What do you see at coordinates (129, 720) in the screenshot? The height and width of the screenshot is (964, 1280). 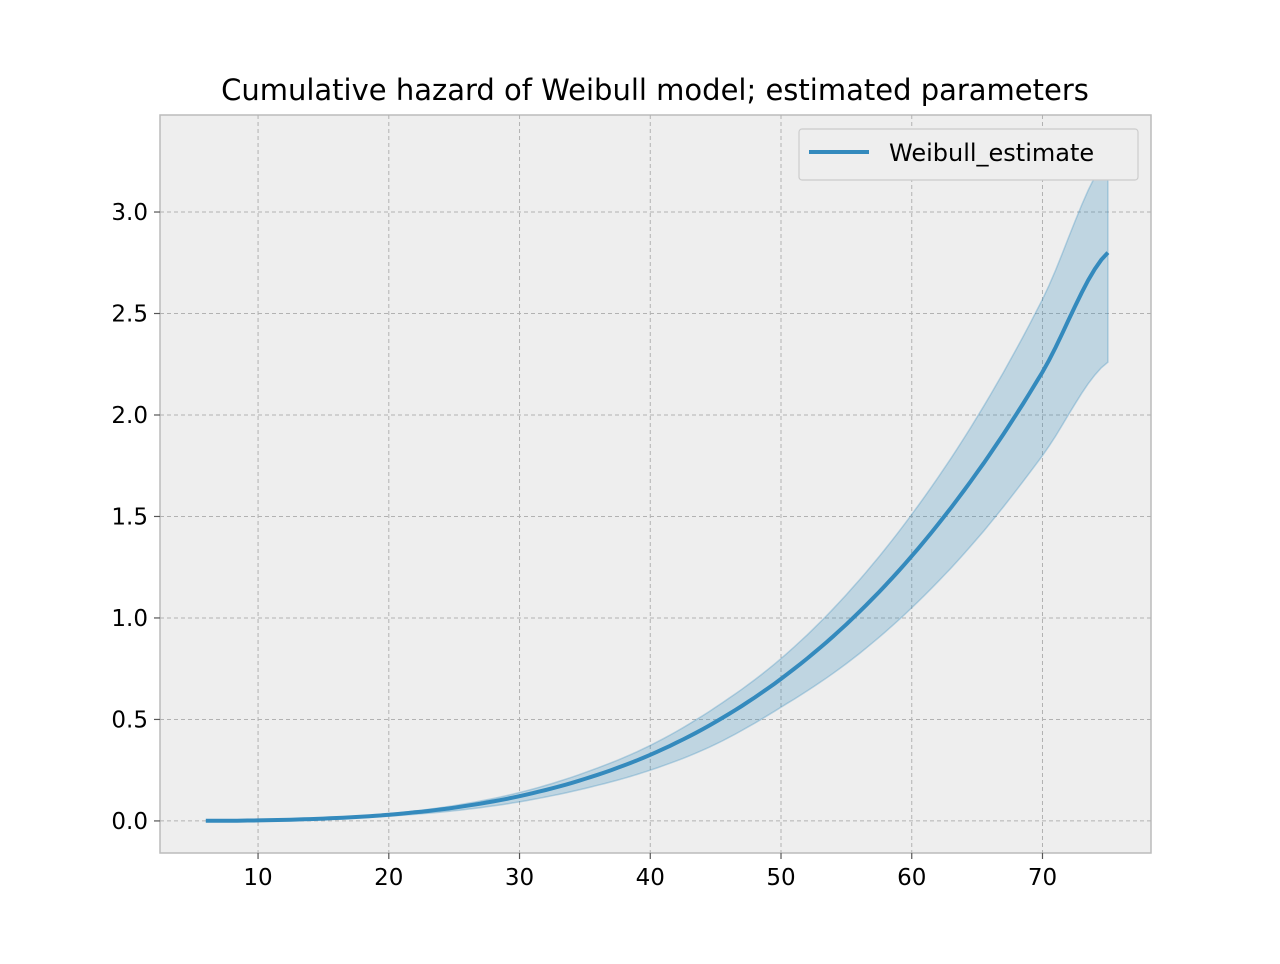 I see `y-tick-label: 0.5` at bounding box center [129, 720].